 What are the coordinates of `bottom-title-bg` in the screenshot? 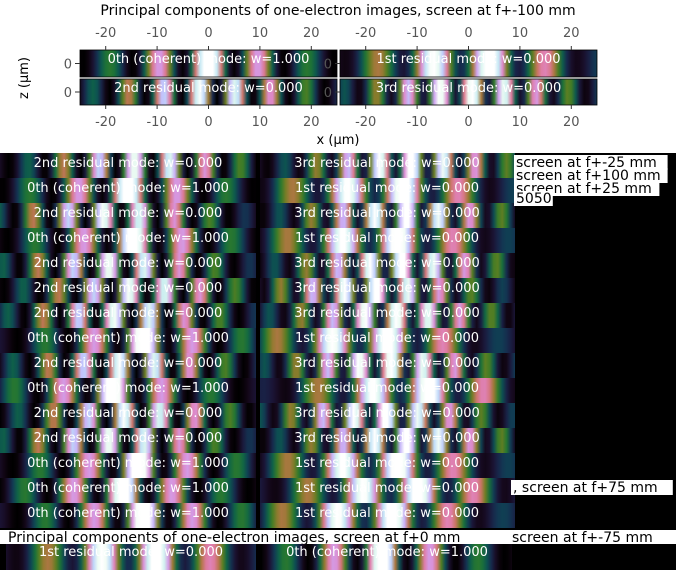 It's located at (256, 537).